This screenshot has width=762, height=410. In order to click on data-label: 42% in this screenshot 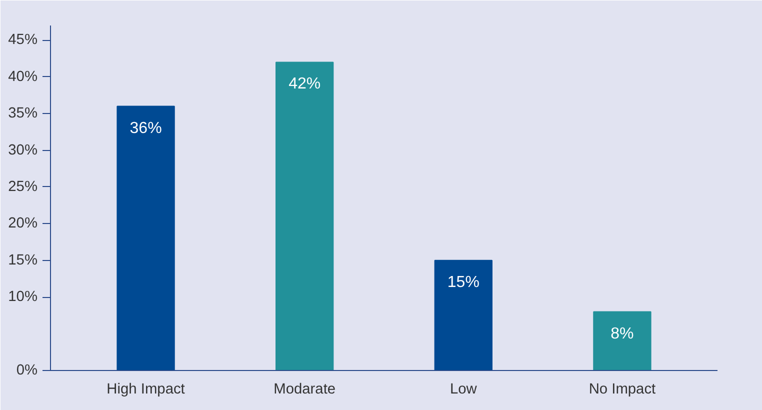, I will do `click(304, 84)`.